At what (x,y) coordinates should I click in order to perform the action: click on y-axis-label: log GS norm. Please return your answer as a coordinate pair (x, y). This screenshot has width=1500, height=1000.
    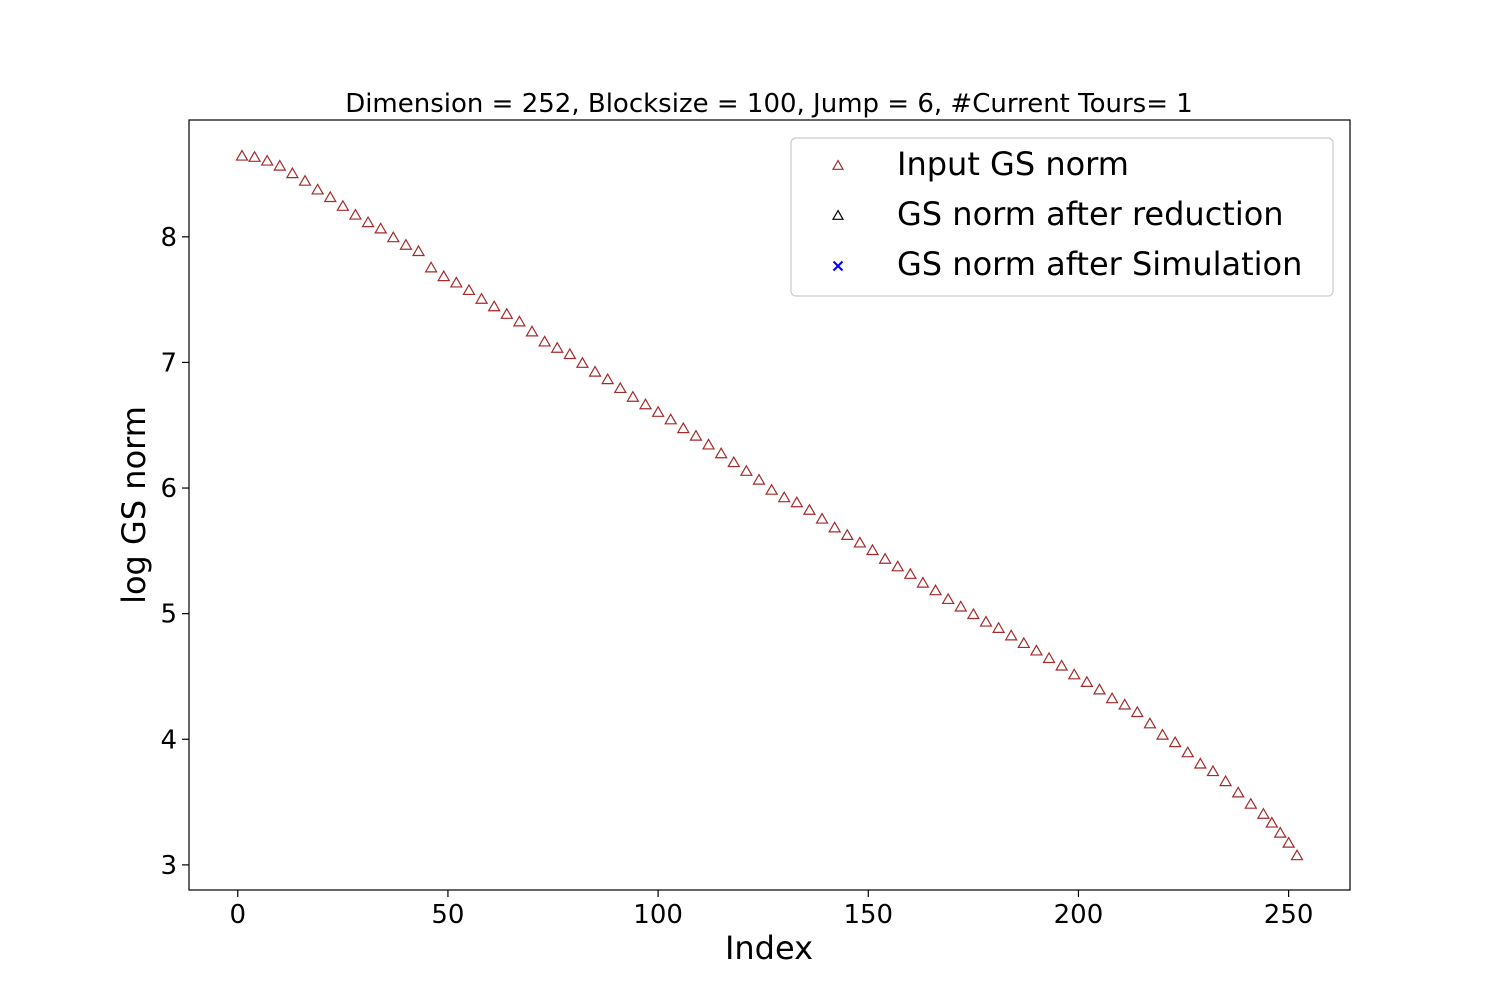
    Looking at the image, I should click on (134, 505).